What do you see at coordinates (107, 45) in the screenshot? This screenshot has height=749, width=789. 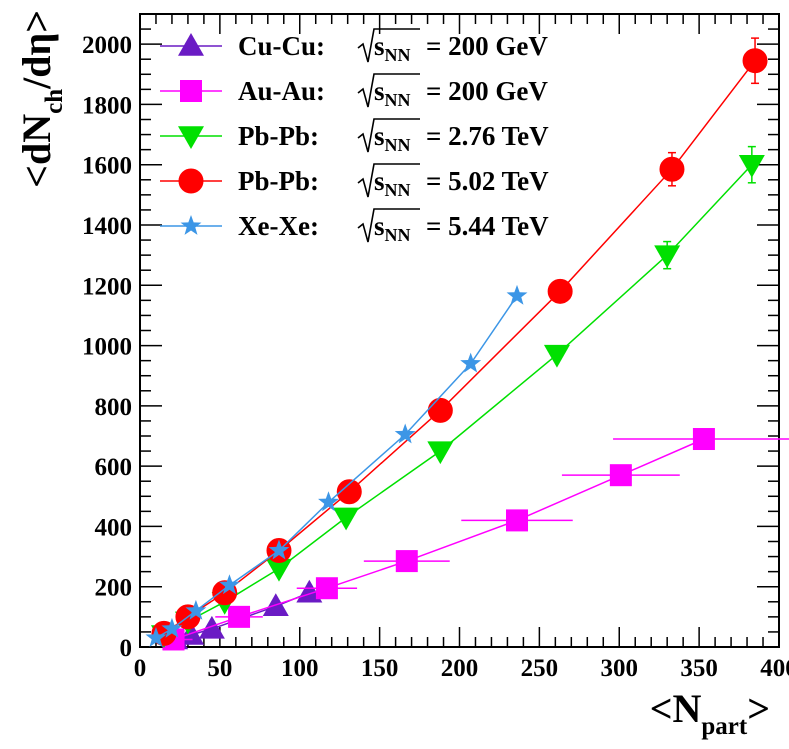 I see `y-tick-label: 2000` at bounding box center [107, 45].